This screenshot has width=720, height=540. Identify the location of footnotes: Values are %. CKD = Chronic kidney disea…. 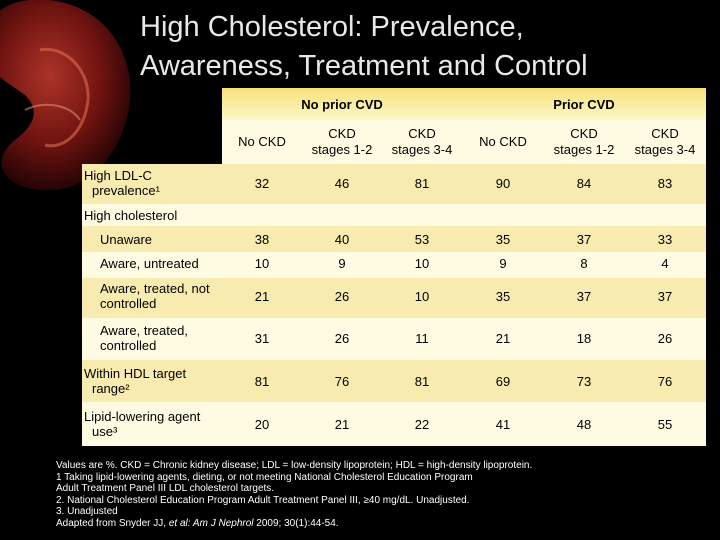
(386, 494).